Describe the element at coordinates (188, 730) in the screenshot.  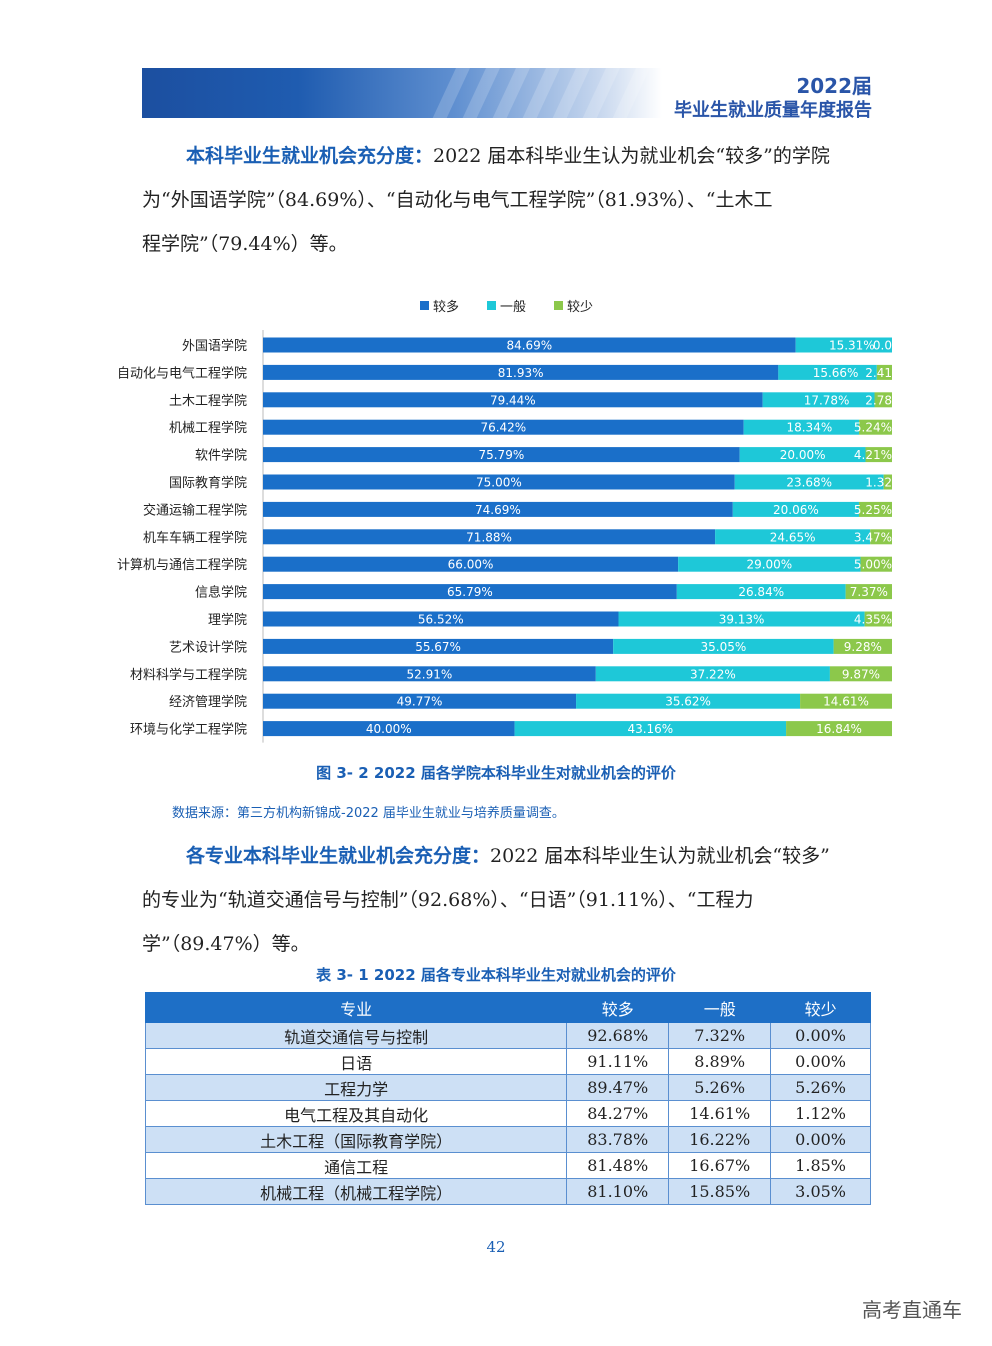
I see `category-label: 环境与化学工程学院` at that location.